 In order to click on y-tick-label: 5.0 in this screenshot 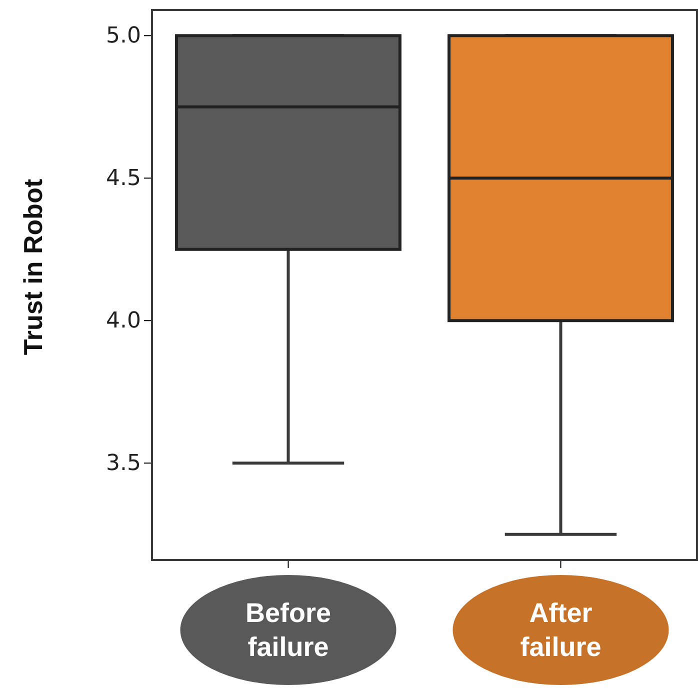, I will do `click(123, 36)`.